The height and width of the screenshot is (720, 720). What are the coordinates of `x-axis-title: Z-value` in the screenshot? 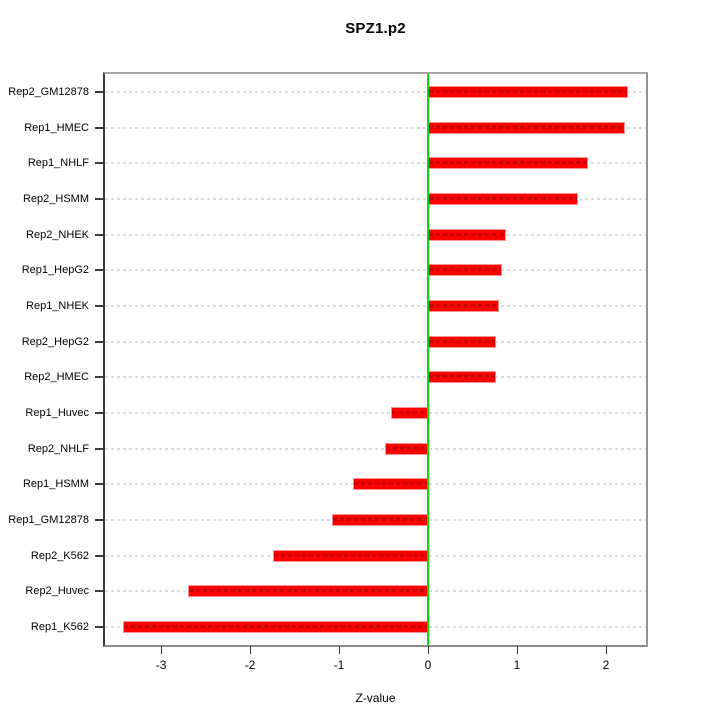 It's located at (375, 698).